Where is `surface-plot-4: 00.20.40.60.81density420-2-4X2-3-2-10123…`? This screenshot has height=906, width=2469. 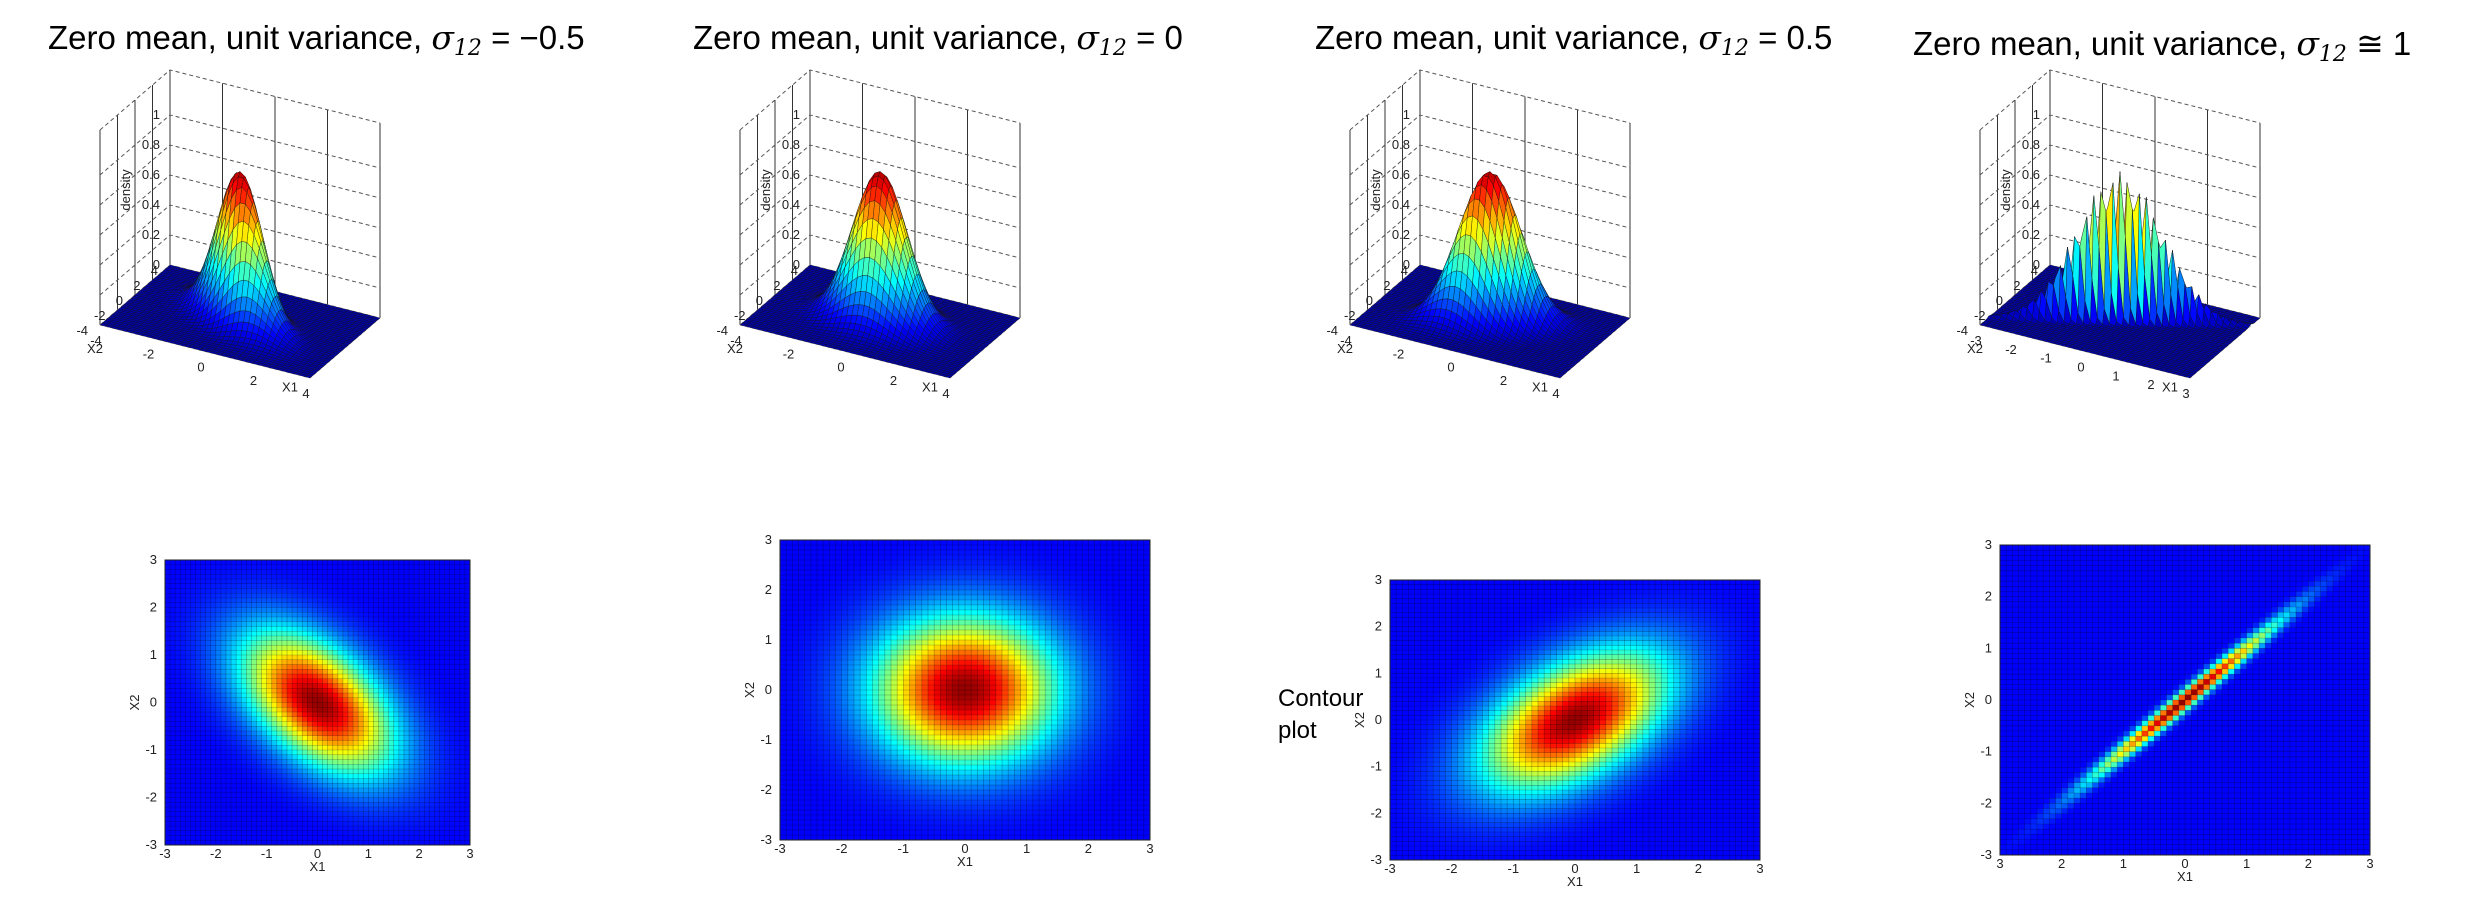 surface-plot-4: 00.20.40.60.81density420-2-4X2-3-2-10123… is located at coordinates (2108, 235).